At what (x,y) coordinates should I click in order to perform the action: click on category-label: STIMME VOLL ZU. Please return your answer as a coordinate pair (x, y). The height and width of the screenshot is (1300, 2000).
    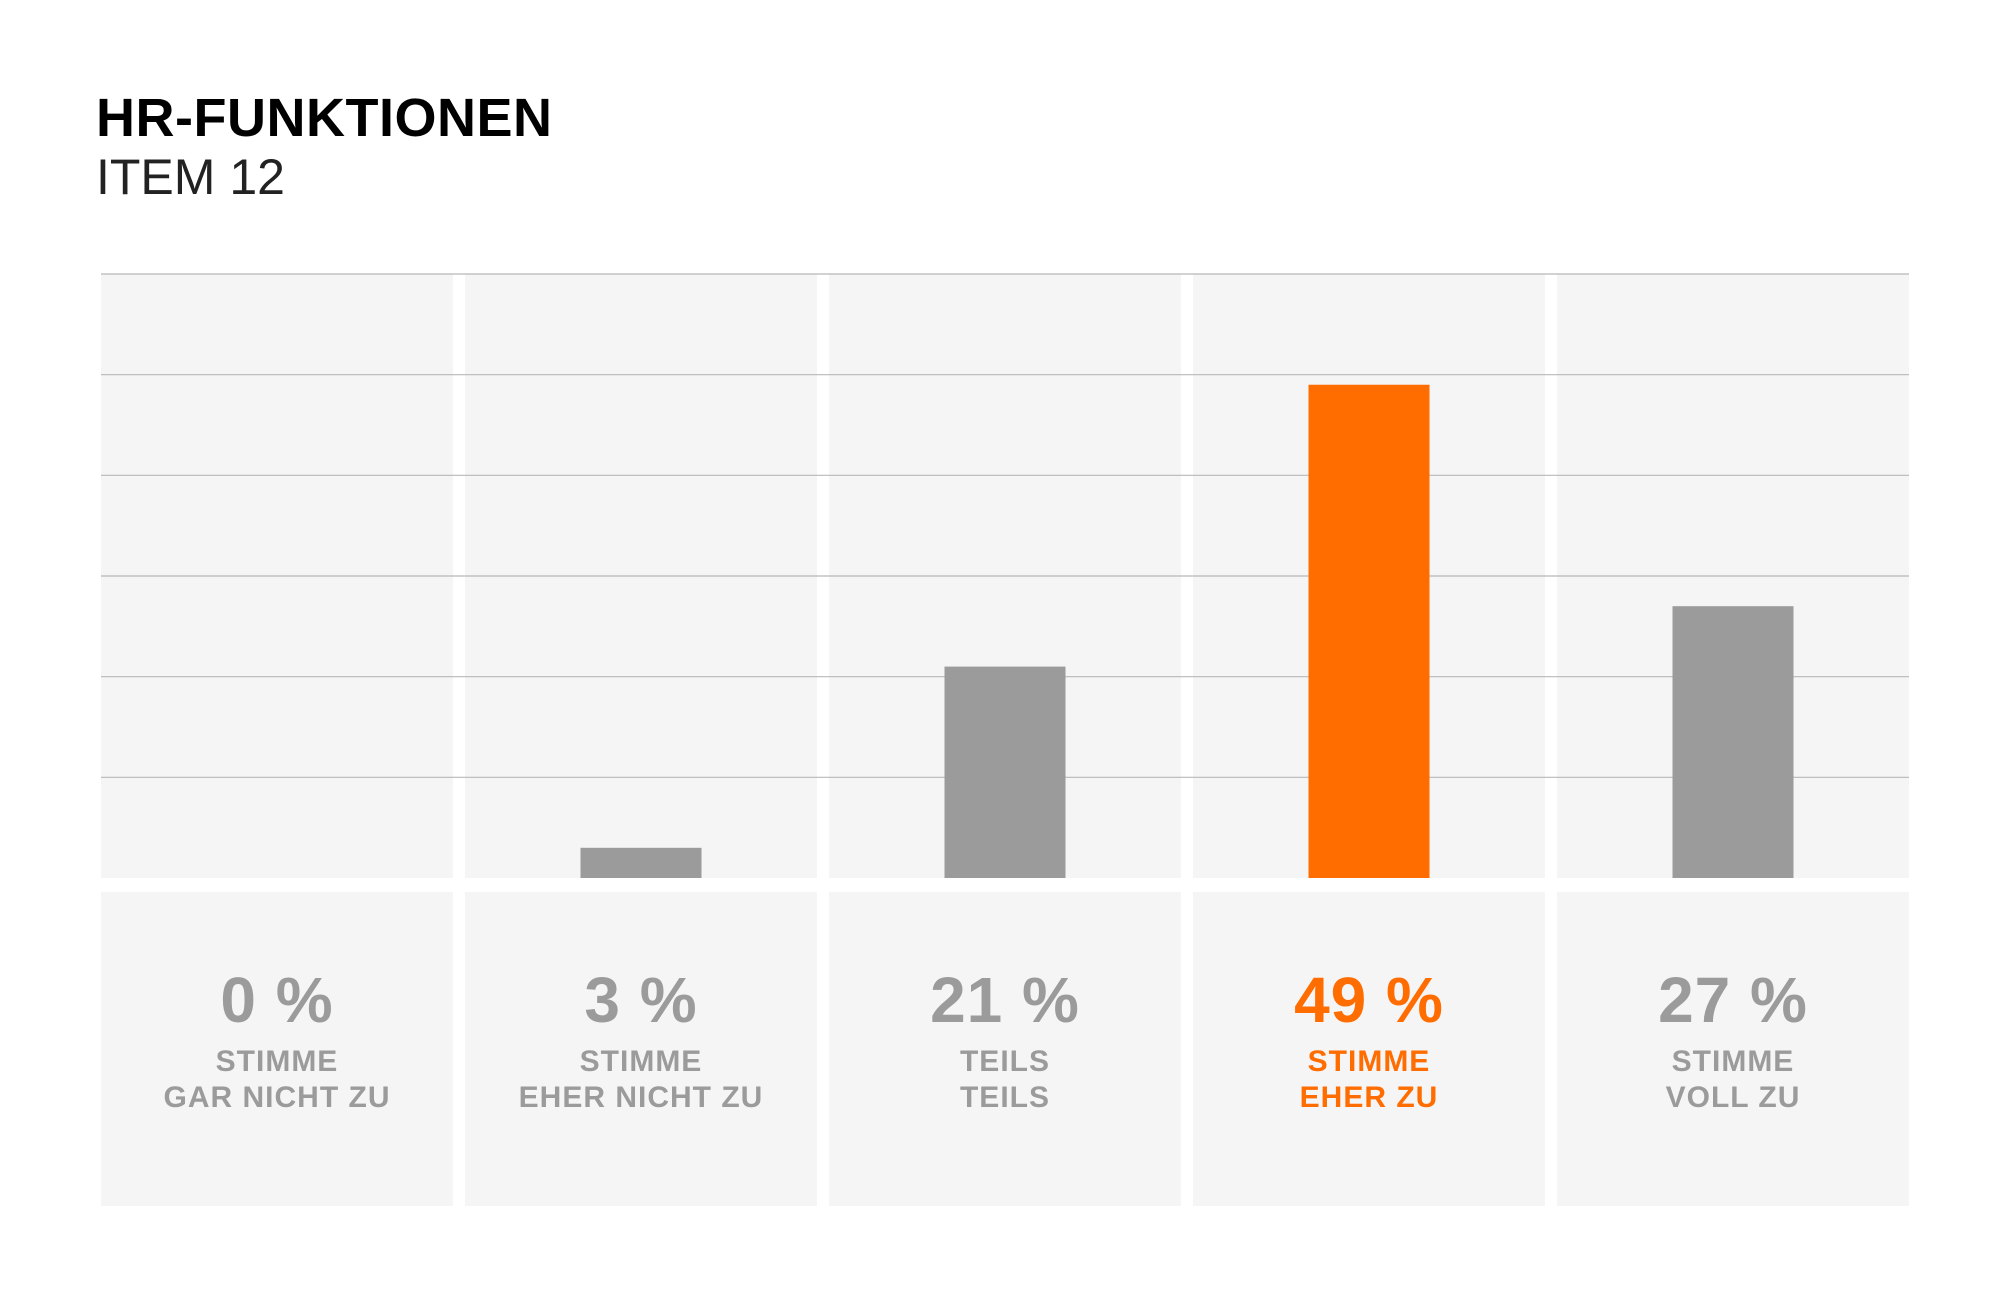
    Looking at the image, I should click on (1733, 1080).